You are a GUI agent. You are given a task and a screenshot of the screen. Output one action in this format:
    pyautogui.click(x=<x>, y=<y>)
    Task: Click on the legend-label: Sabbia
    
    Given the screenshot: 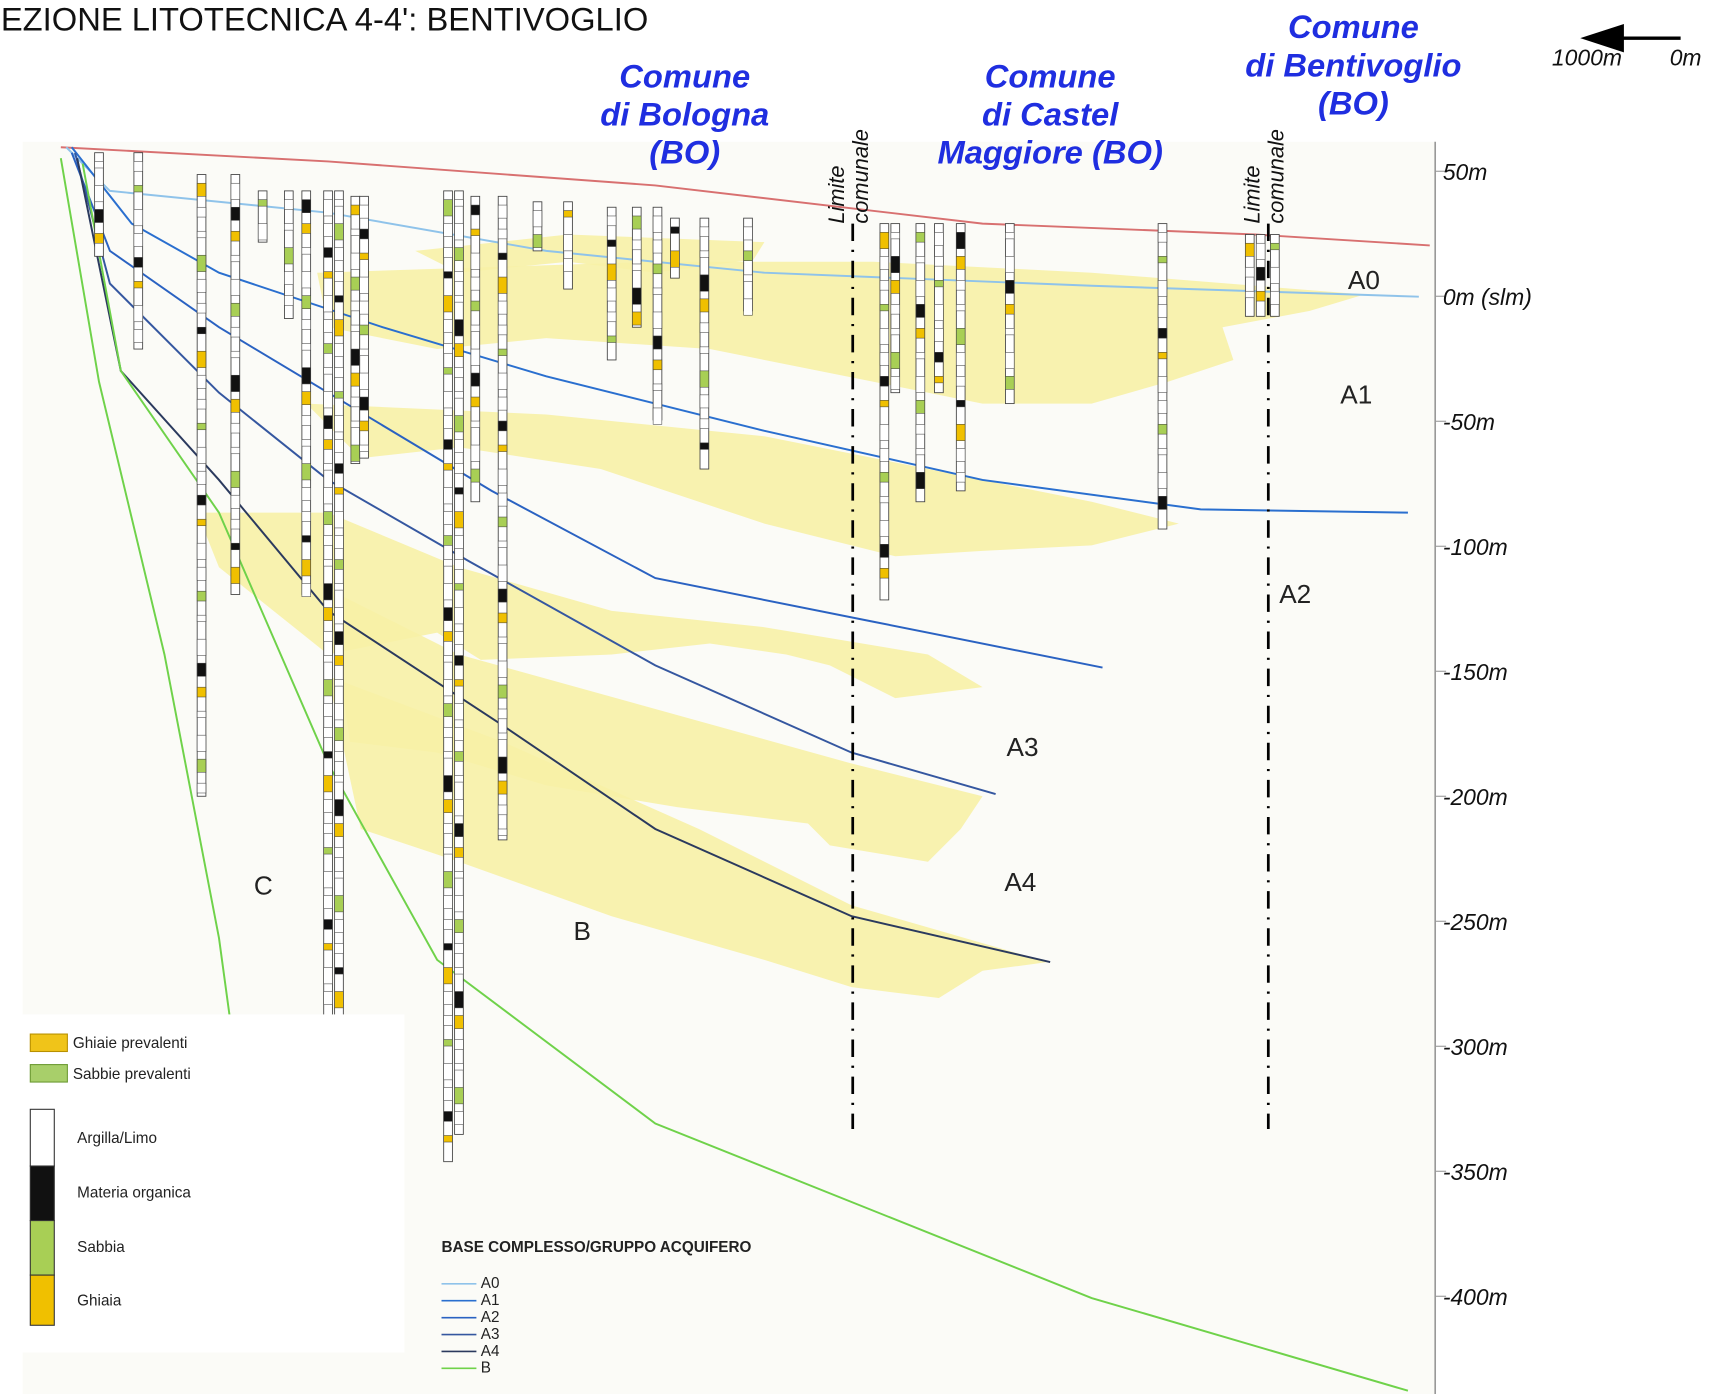 What is the action you would take?
    pyautogui.click(x=101, y=1247)
    